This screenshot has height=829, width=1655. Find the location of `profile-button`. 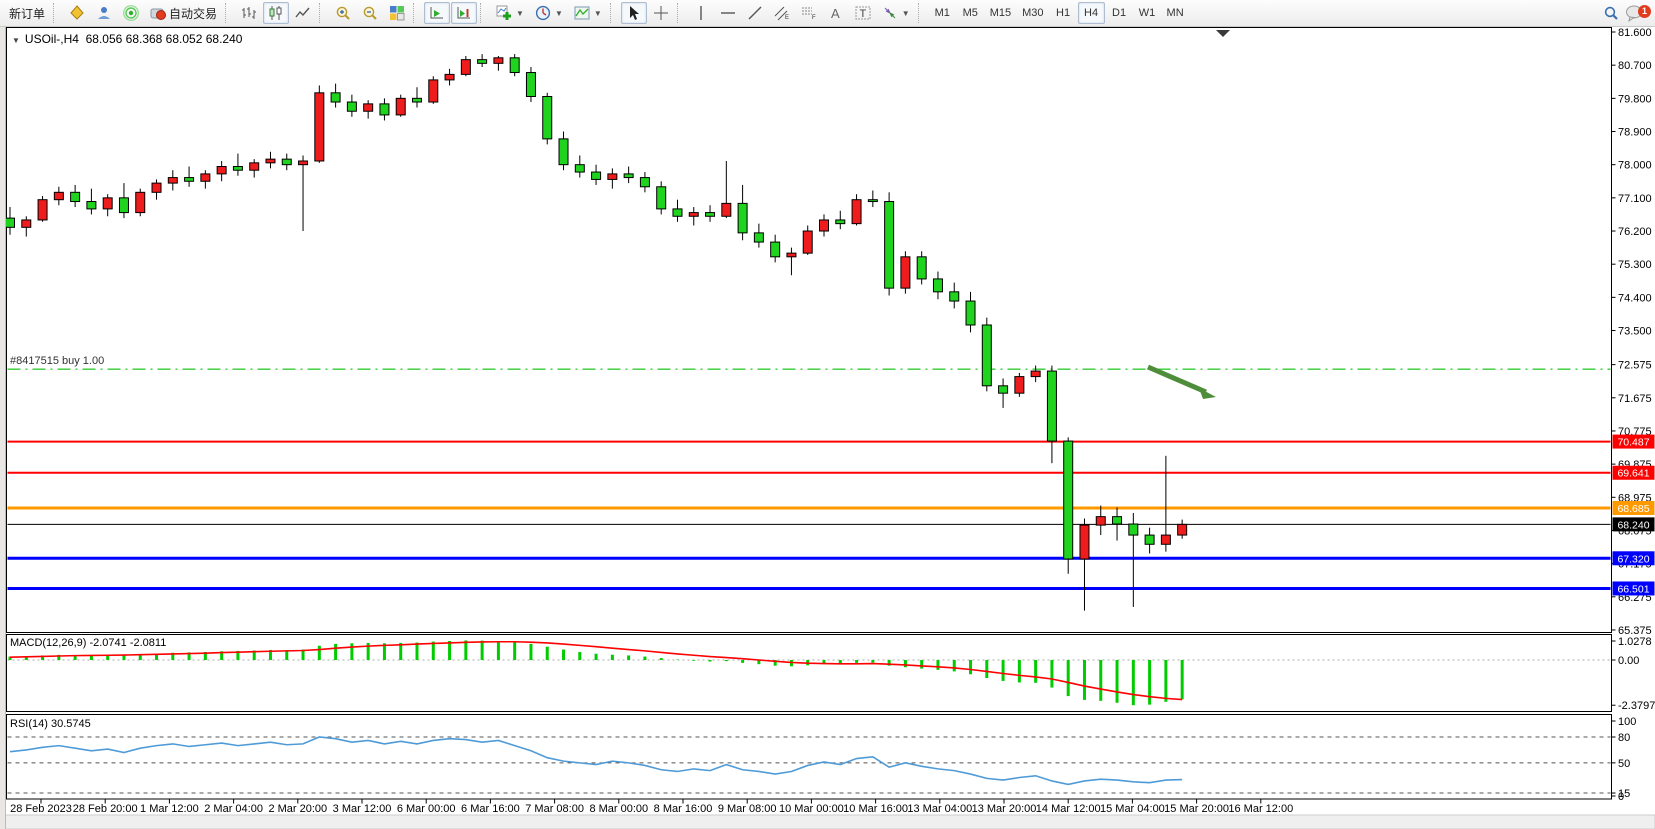

profile-button is located at coordinates (104, 13).